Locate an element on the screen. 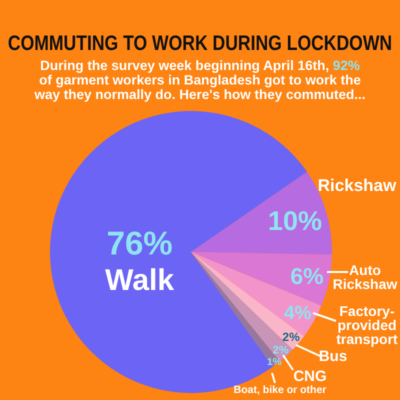 The height and width of the screenshot is (400, 400). data-label: 4% is located at coordinates (298, 313).